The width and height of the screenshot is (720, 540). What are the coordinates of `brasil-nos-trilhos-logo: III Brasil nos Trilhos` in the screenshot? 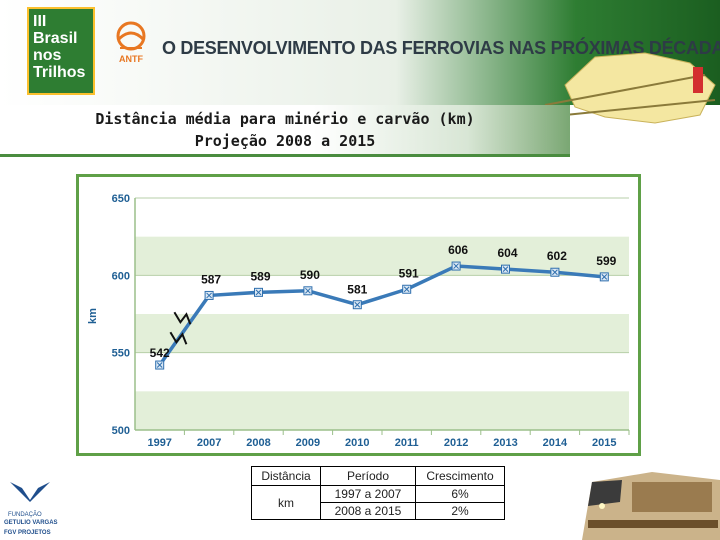 It's located at (61, 51).